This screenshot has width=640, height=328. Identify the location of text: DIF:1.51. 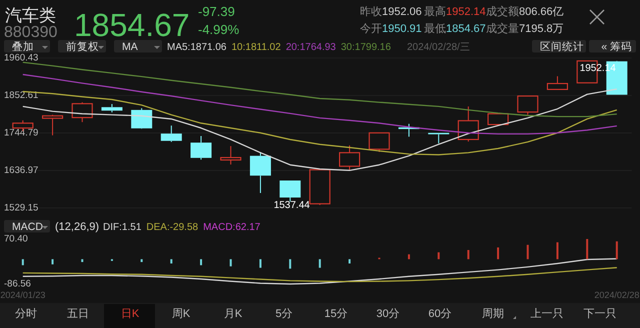
(122, 227).